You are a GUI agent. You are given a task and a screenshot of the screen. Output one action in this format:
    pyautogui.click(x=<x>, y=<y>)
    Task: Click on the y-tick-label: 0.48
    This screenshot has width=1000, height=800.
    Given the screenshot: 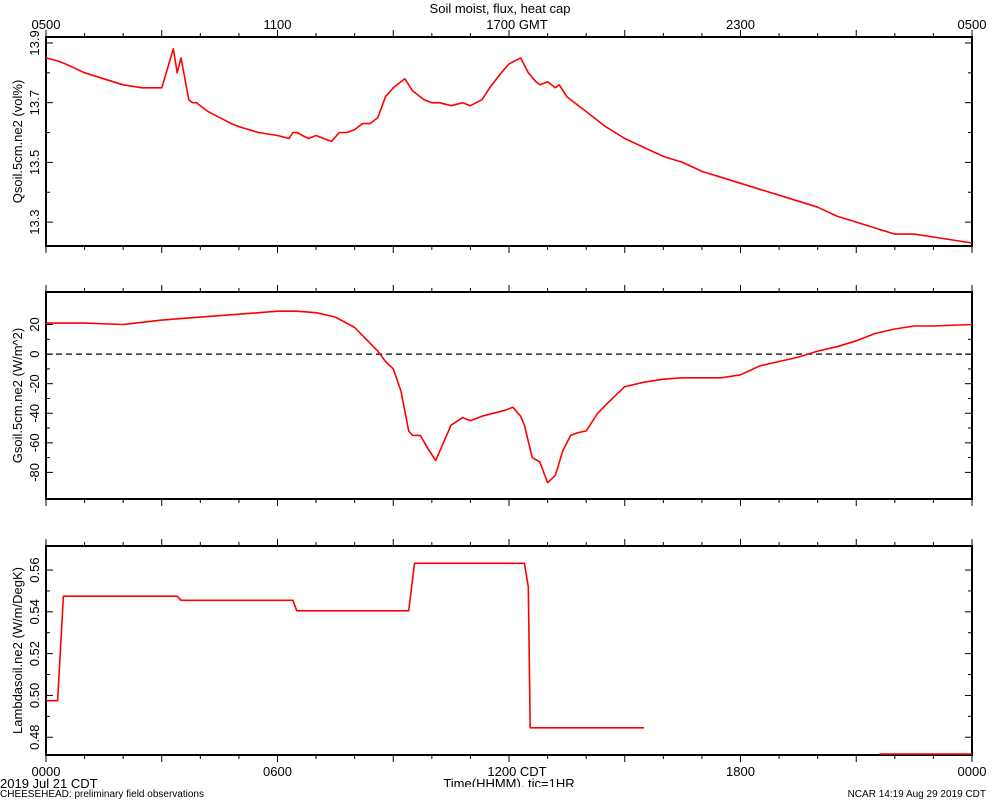 What is the action you would take?
    pyautogui.click(x=34, y=737)
    